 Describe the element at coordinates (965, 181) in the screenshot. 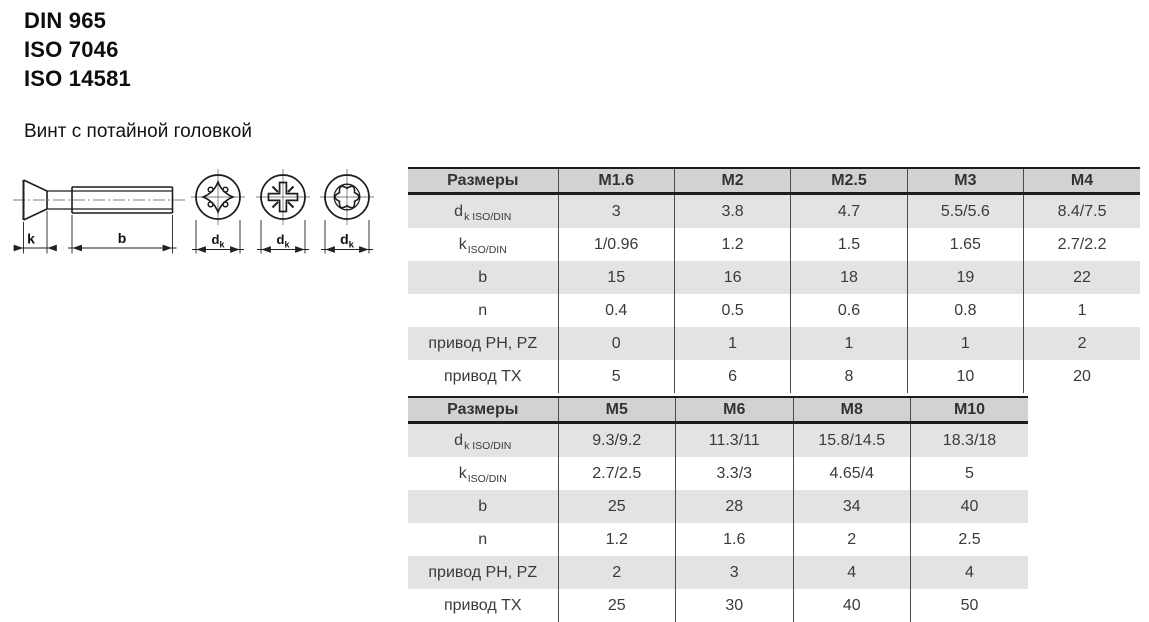

I see `column-header: M3` at that location.